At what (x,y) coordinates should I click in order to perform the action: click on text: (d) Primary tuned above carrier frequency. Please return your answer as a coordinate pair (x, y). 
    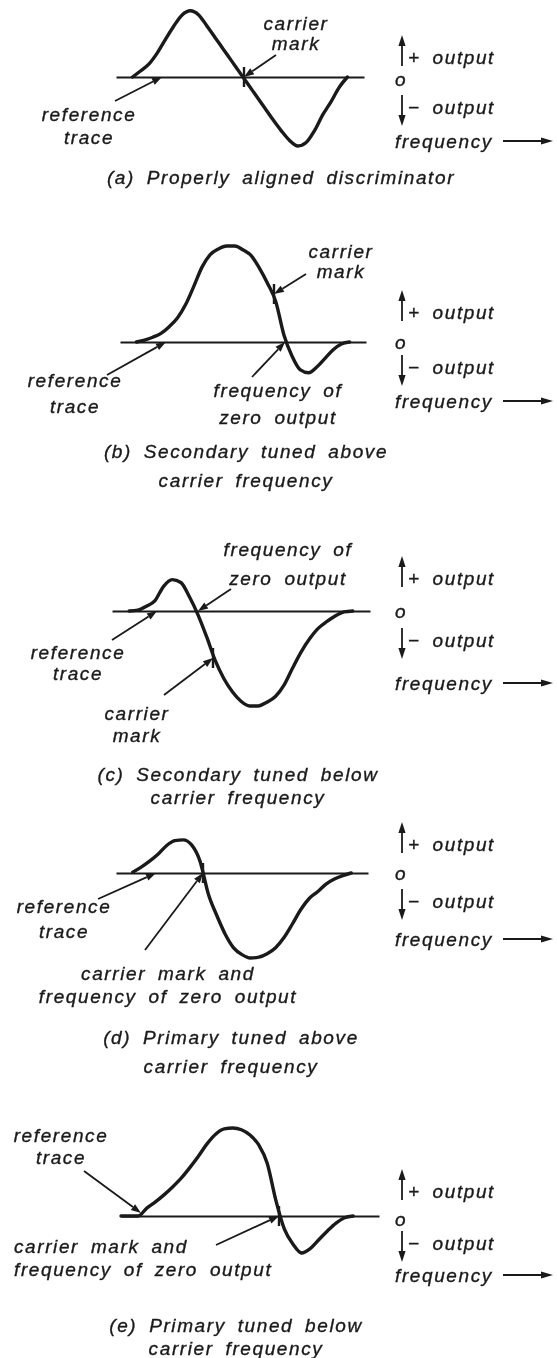
    Looking at the image, I should click on (231, 1051).